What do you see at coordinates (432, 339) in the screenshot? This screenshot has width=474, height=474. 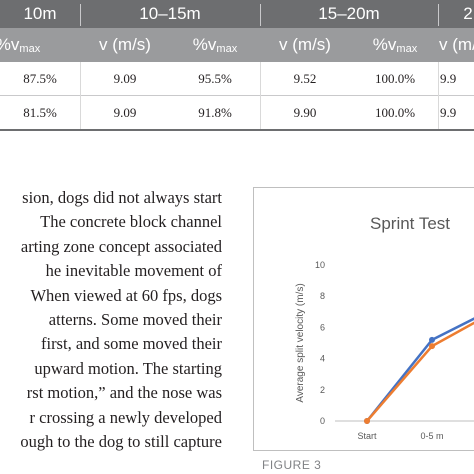 I see `series-0-point` at bounding box center [432, 339].